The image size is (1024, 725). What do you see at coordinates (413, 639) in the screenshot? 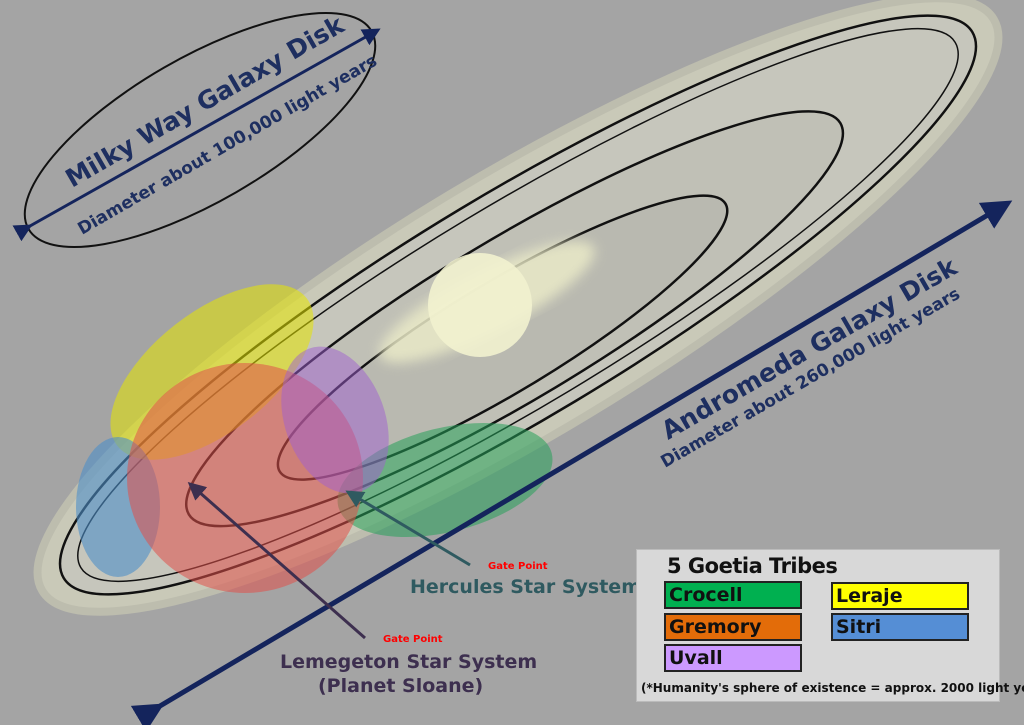
I see `lemegeton-gate-label: Gate Point` at bounding box center [413, 639].